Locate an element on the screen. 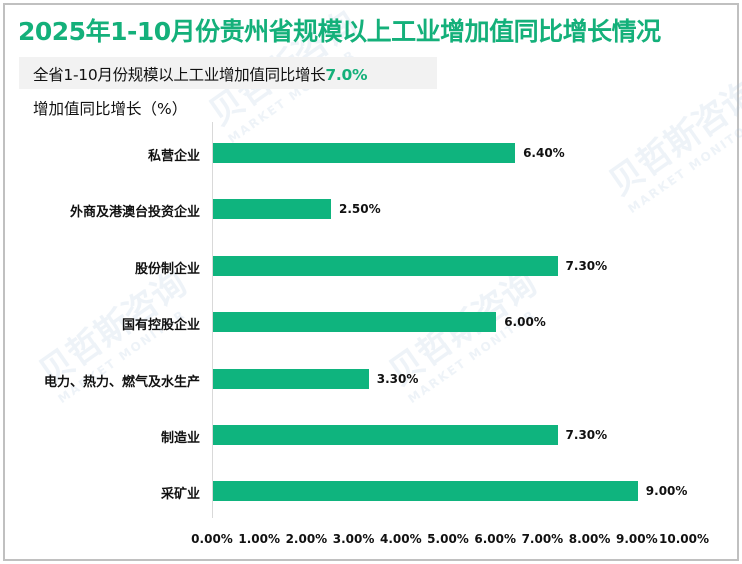  category-axis-line is located at coordinates (212, 320).